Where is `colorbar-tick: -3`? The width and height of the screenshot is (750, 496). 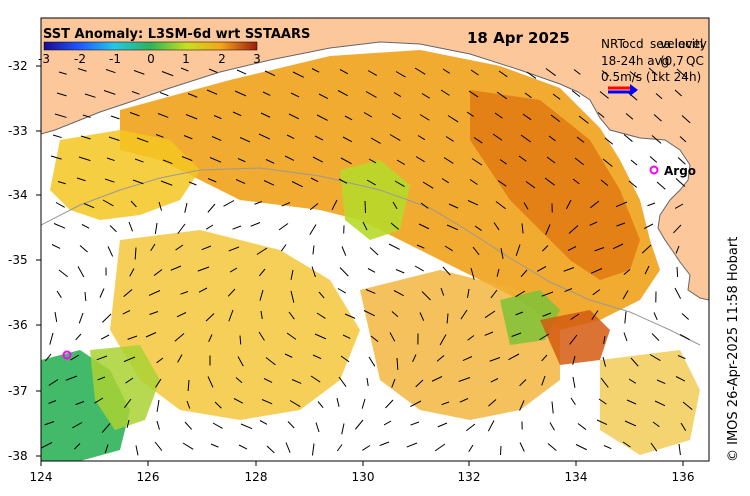
colorbar-tick: -3 is located at coordinates (44, 59).